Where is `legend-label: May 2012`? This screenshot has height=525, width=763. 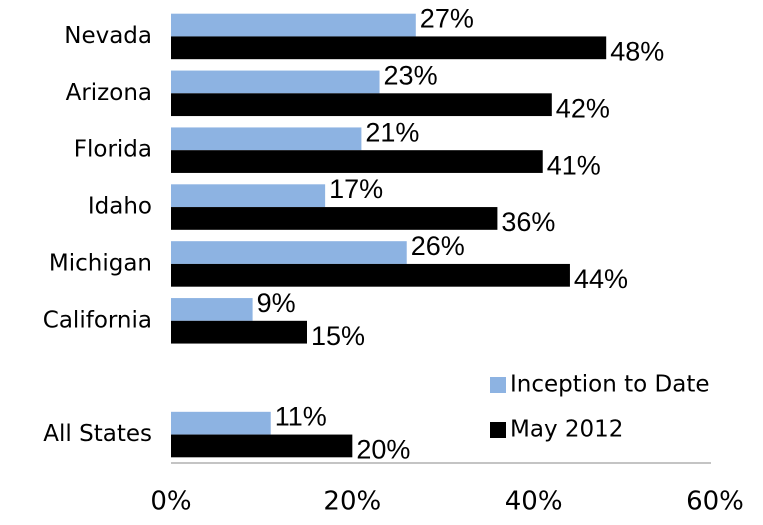 legend-label: May 2012 is located at coordinates (566, 430).